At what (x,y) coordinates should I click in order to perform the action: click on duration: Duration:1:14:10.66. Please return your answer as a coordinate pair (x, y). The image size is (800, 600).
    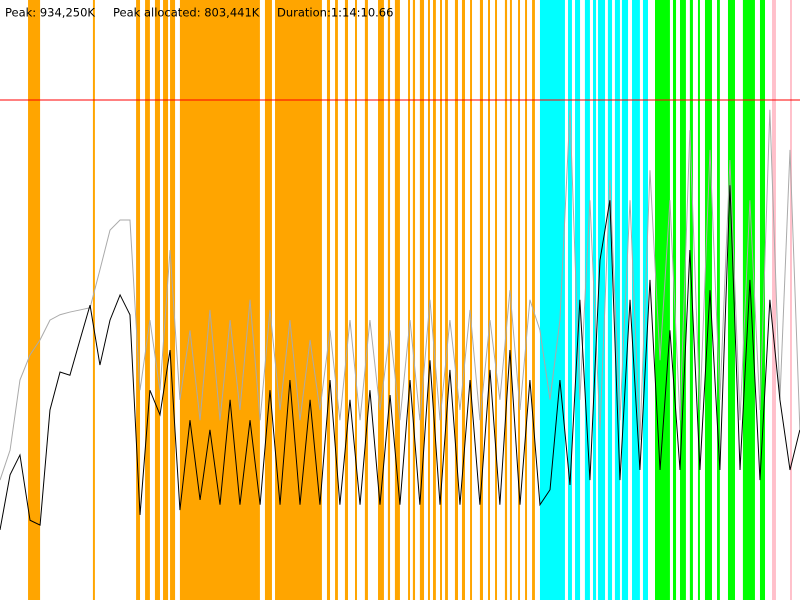
    Looking at the image, I should click on (335, 13).